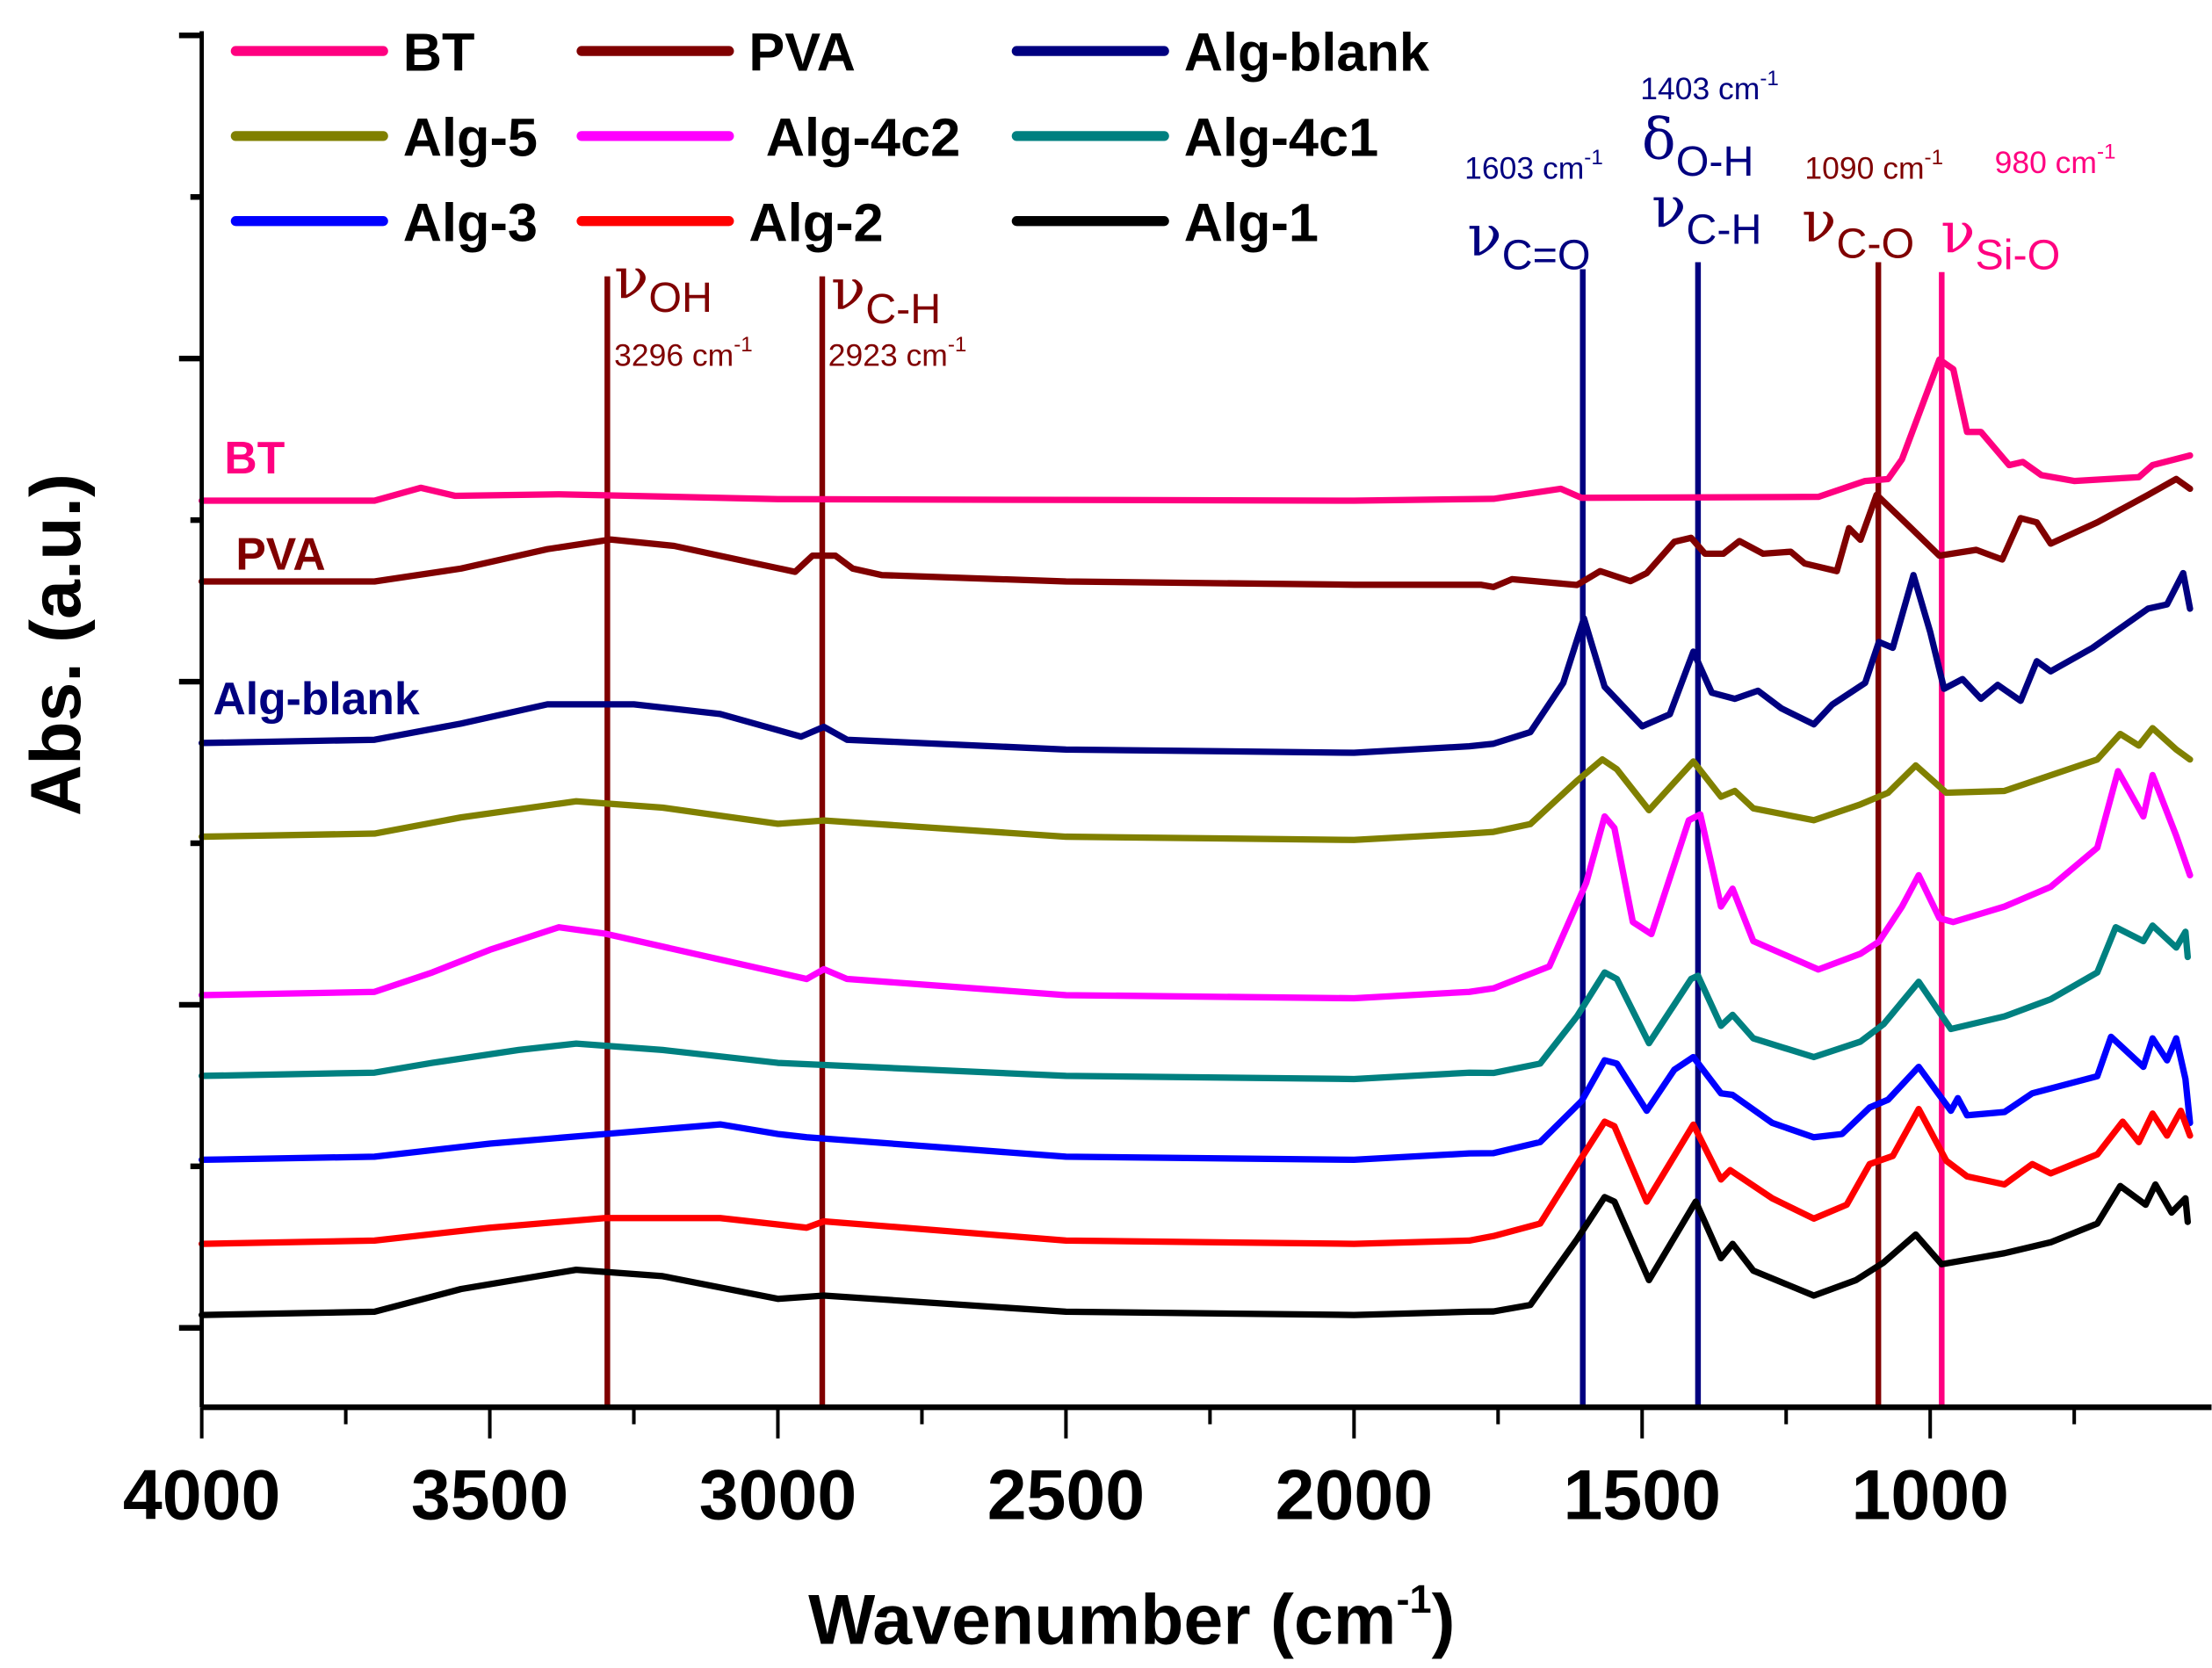 The height and width of the screenshot is (1668, 2212). What do you see at coordinates (663, 283) in the screenshot?
I see `svg-text: νOH` at bounding box center [663, 283].